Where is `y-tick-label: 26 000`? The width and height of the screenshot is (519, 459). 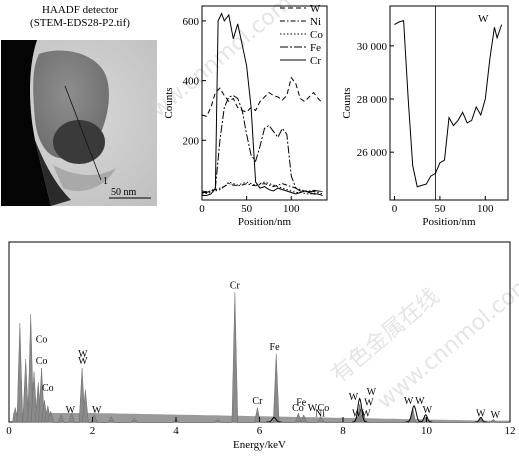
y-tick-label: 26 000 is located at coordinates (372, 153).